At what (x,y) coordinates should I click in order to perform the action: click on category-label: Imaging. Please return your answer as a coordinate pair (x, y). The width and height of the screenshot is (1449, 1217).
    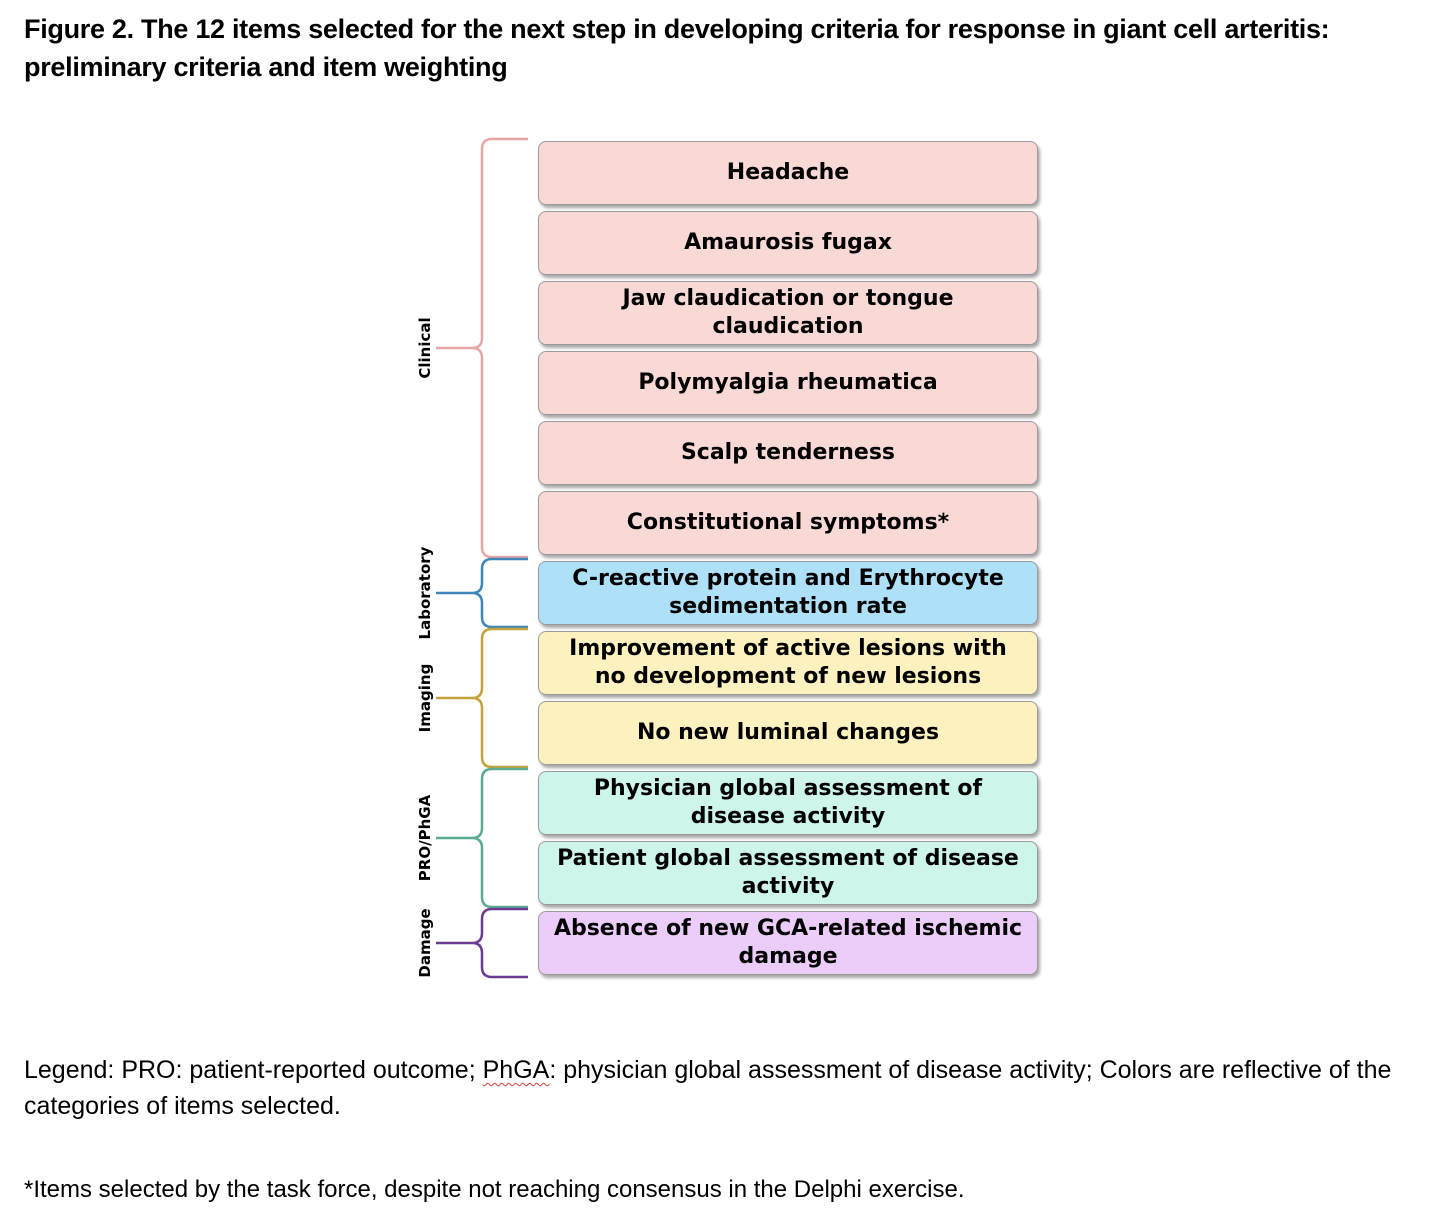
    Looking at the image, I should click on (425, 698).